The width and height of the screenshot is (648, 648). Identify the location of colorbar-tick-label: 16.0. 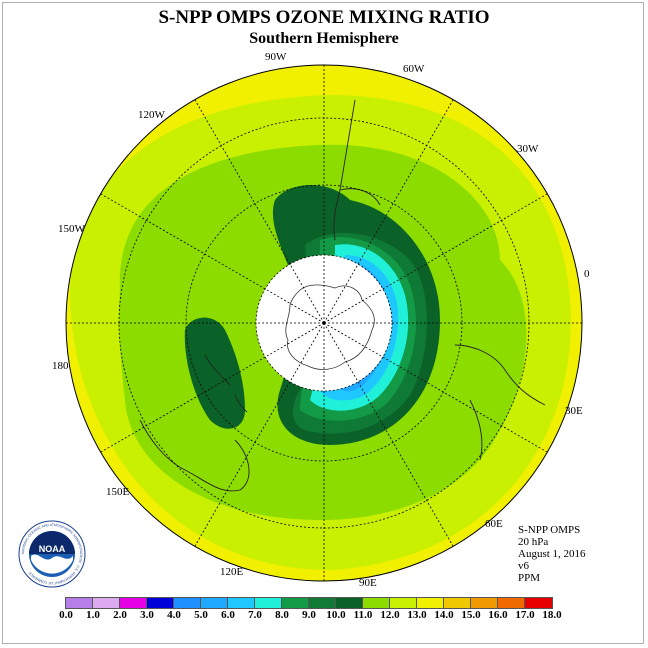
(498, 615).